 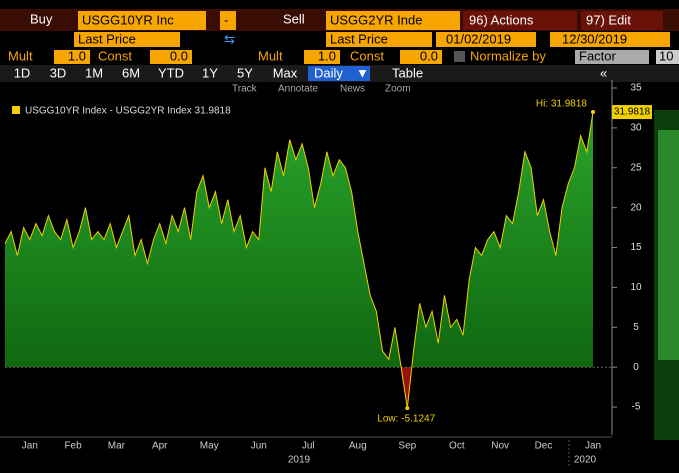 I want to click on chart-tool: Track, so click(x=245, y=89).